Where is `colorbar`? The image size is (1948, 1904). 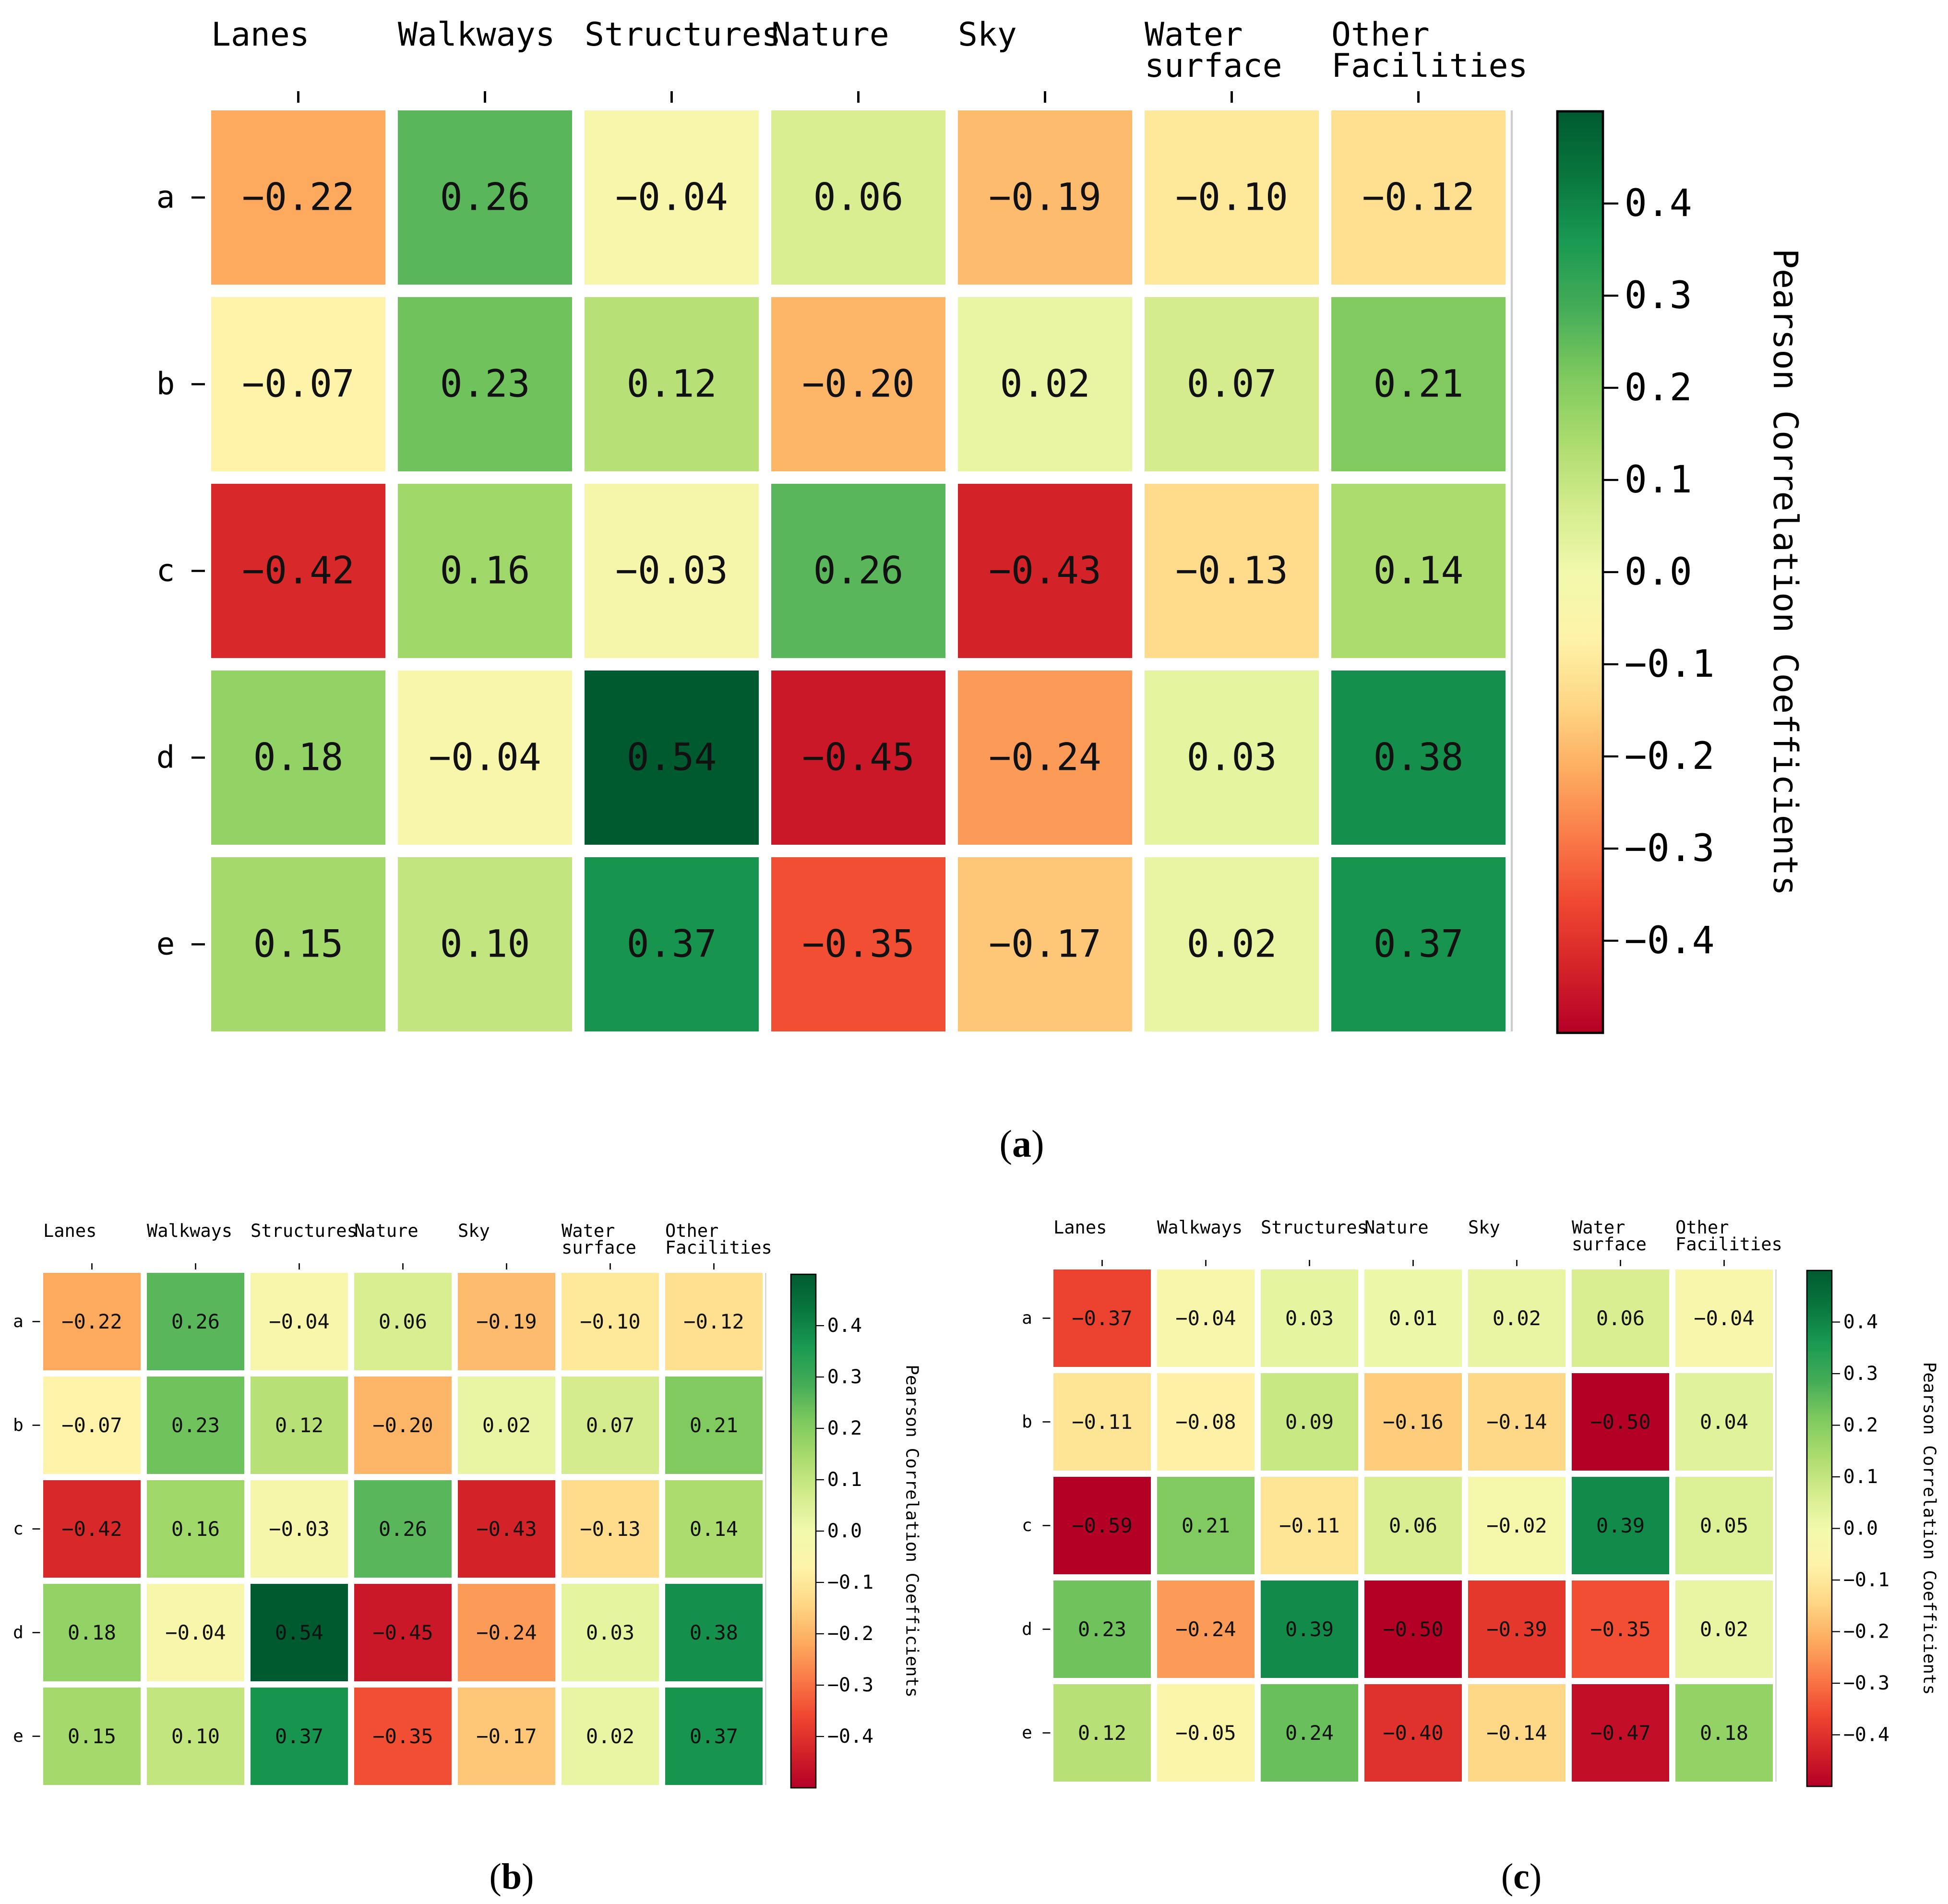
colorbar is located at coordinates (1819, 1528).